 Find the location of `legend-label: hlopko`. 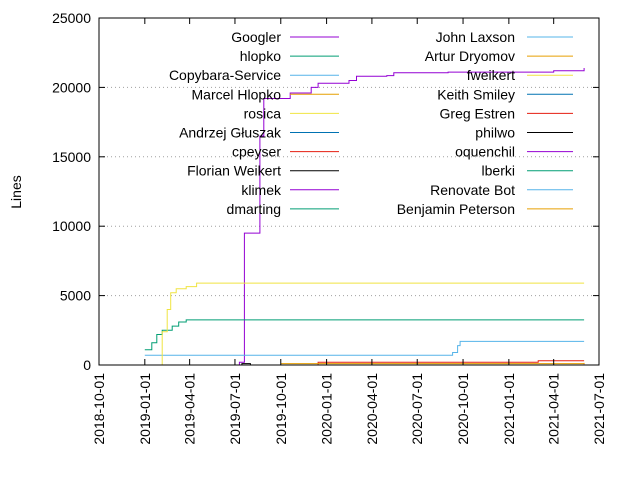

legend-label: hlopko is located at coordinates (260, 56).